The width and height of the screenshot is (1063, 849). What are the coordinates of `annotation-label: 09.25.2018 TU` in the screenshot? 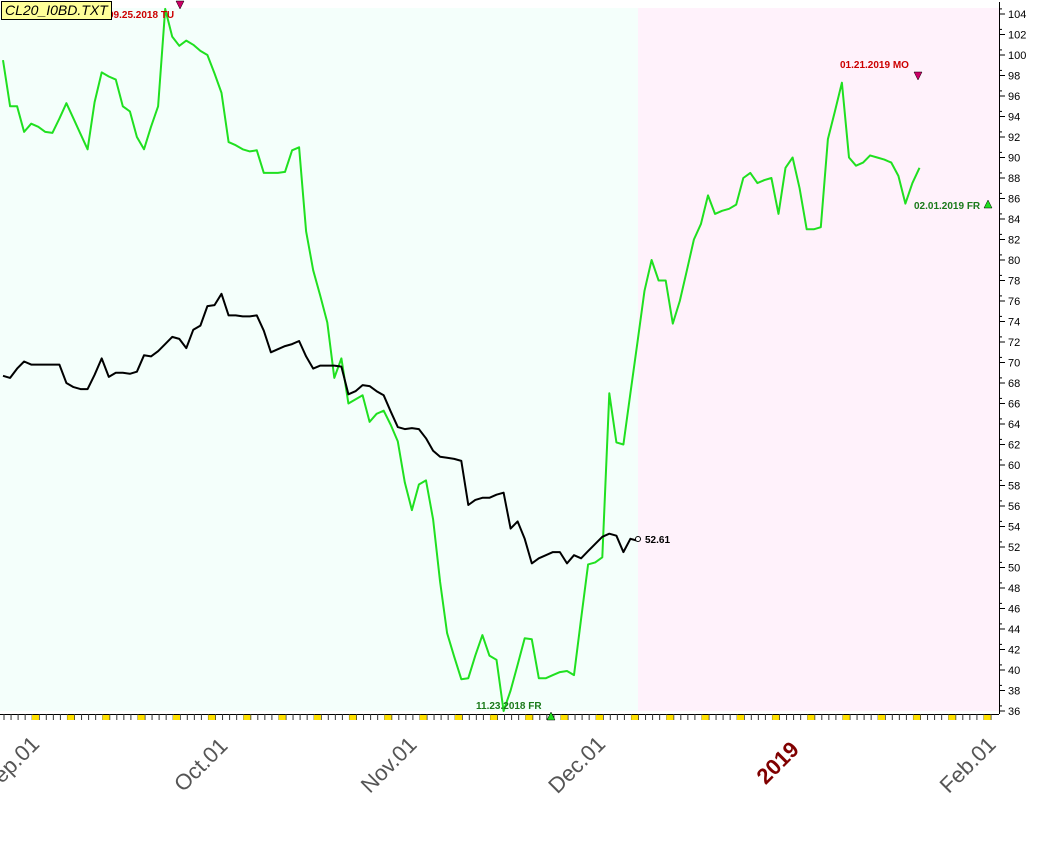 It's located at (141, 15).